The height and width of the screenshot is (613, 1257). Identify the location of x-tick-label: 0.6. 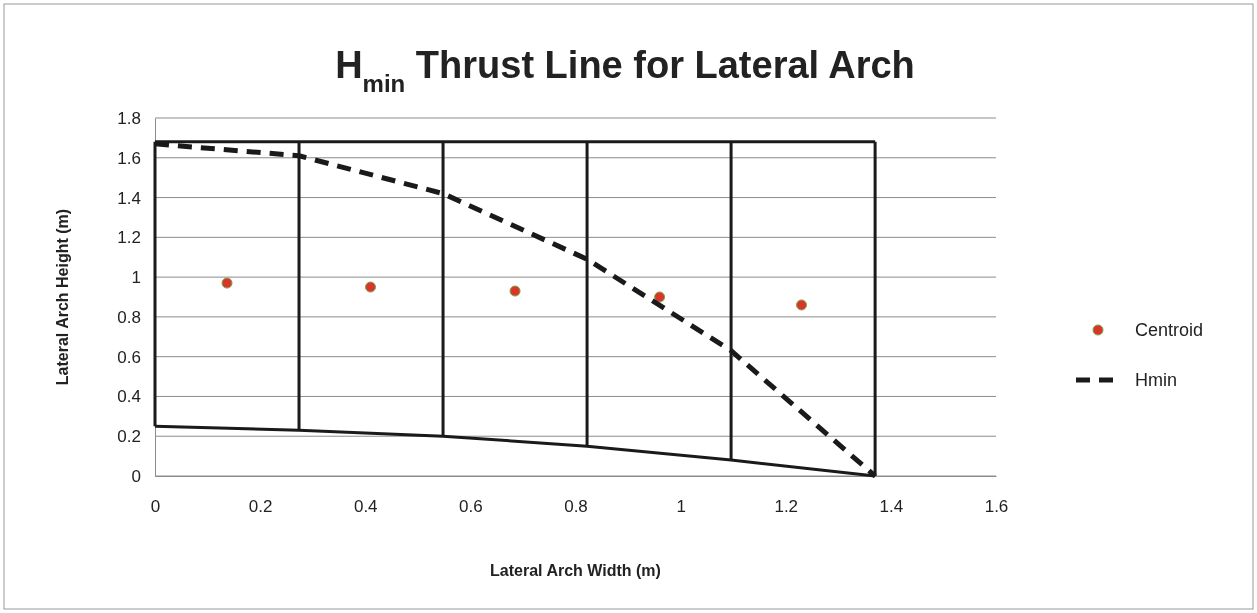
(471, 507).